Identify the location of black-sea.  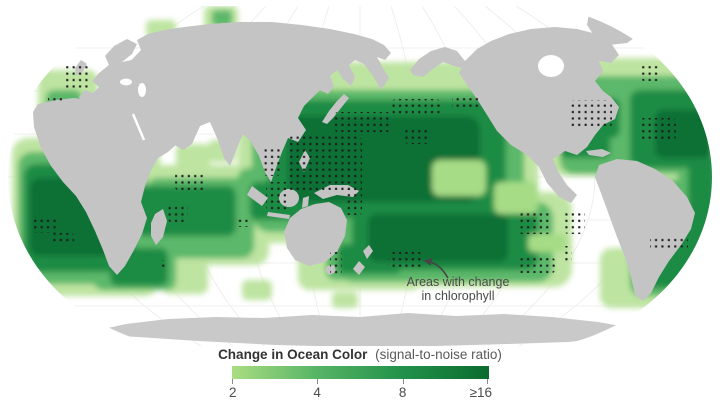
(126, 82).